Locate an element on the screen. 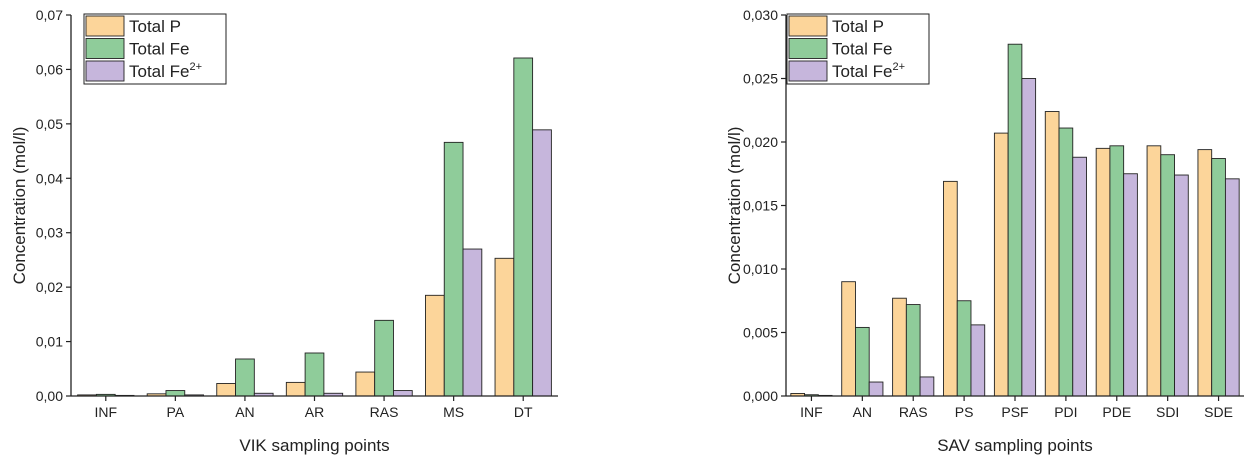  x-axis-title: VIK sampling points is located at coordinates (314, 445).